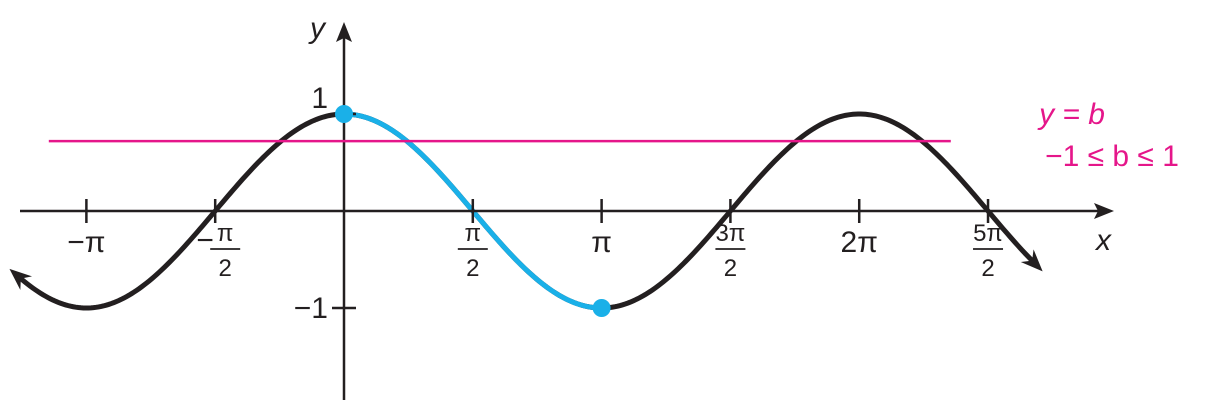 This screenshot has height=408, width=1214. I want to click on x-tick-sign: −, so click(205, 240).